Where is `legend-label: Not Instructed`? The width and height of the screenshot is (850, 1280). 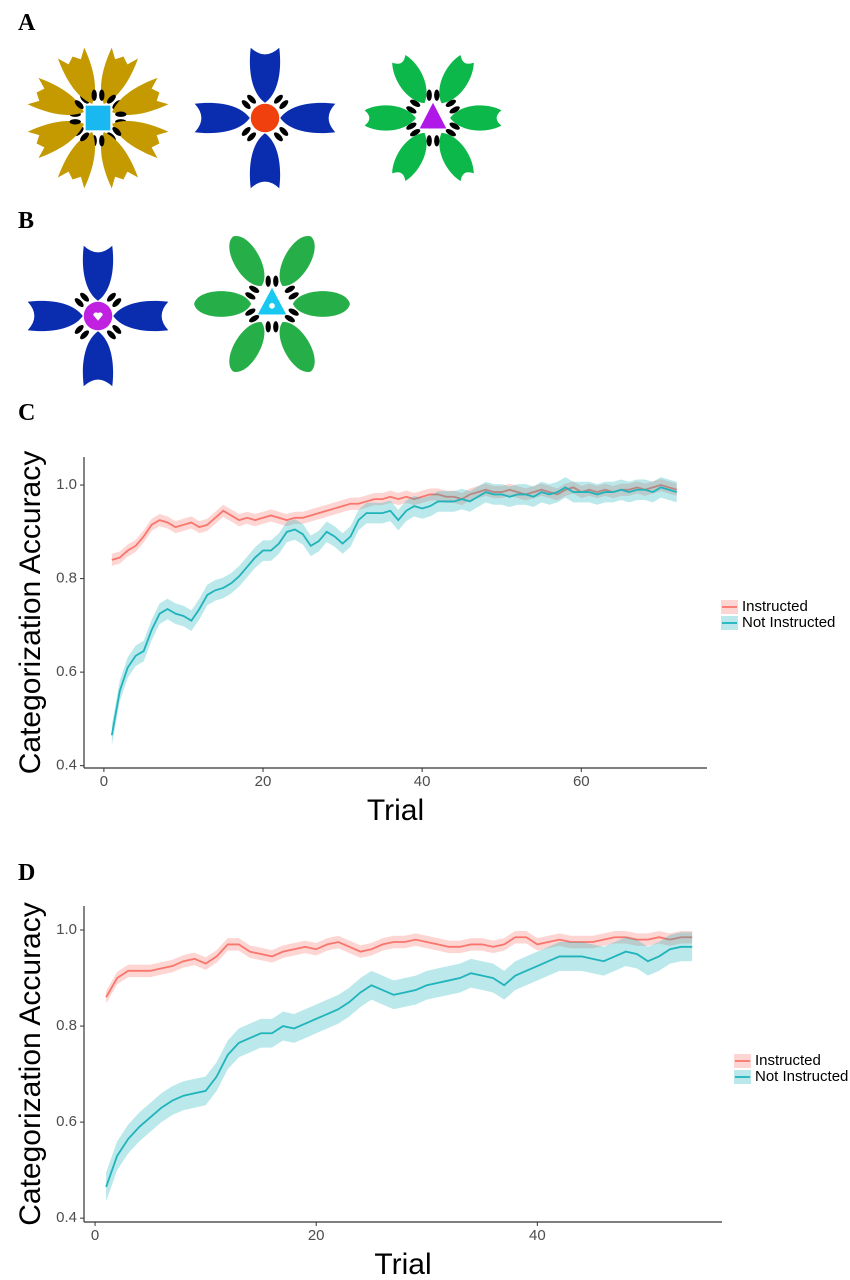 legend-label: Not Instructed is located at coordinates (788, 622).